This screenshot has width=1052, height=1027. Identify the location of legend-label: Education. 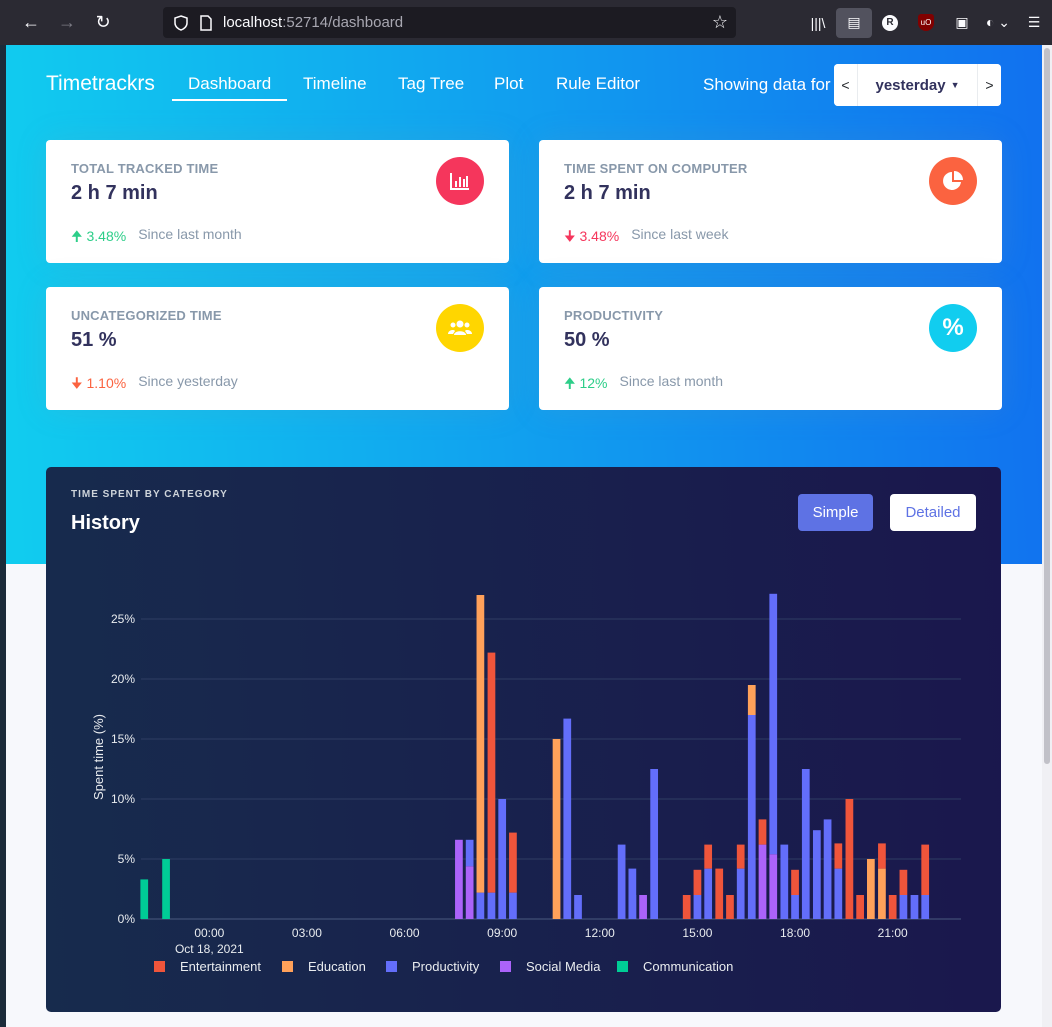
(337, 966).